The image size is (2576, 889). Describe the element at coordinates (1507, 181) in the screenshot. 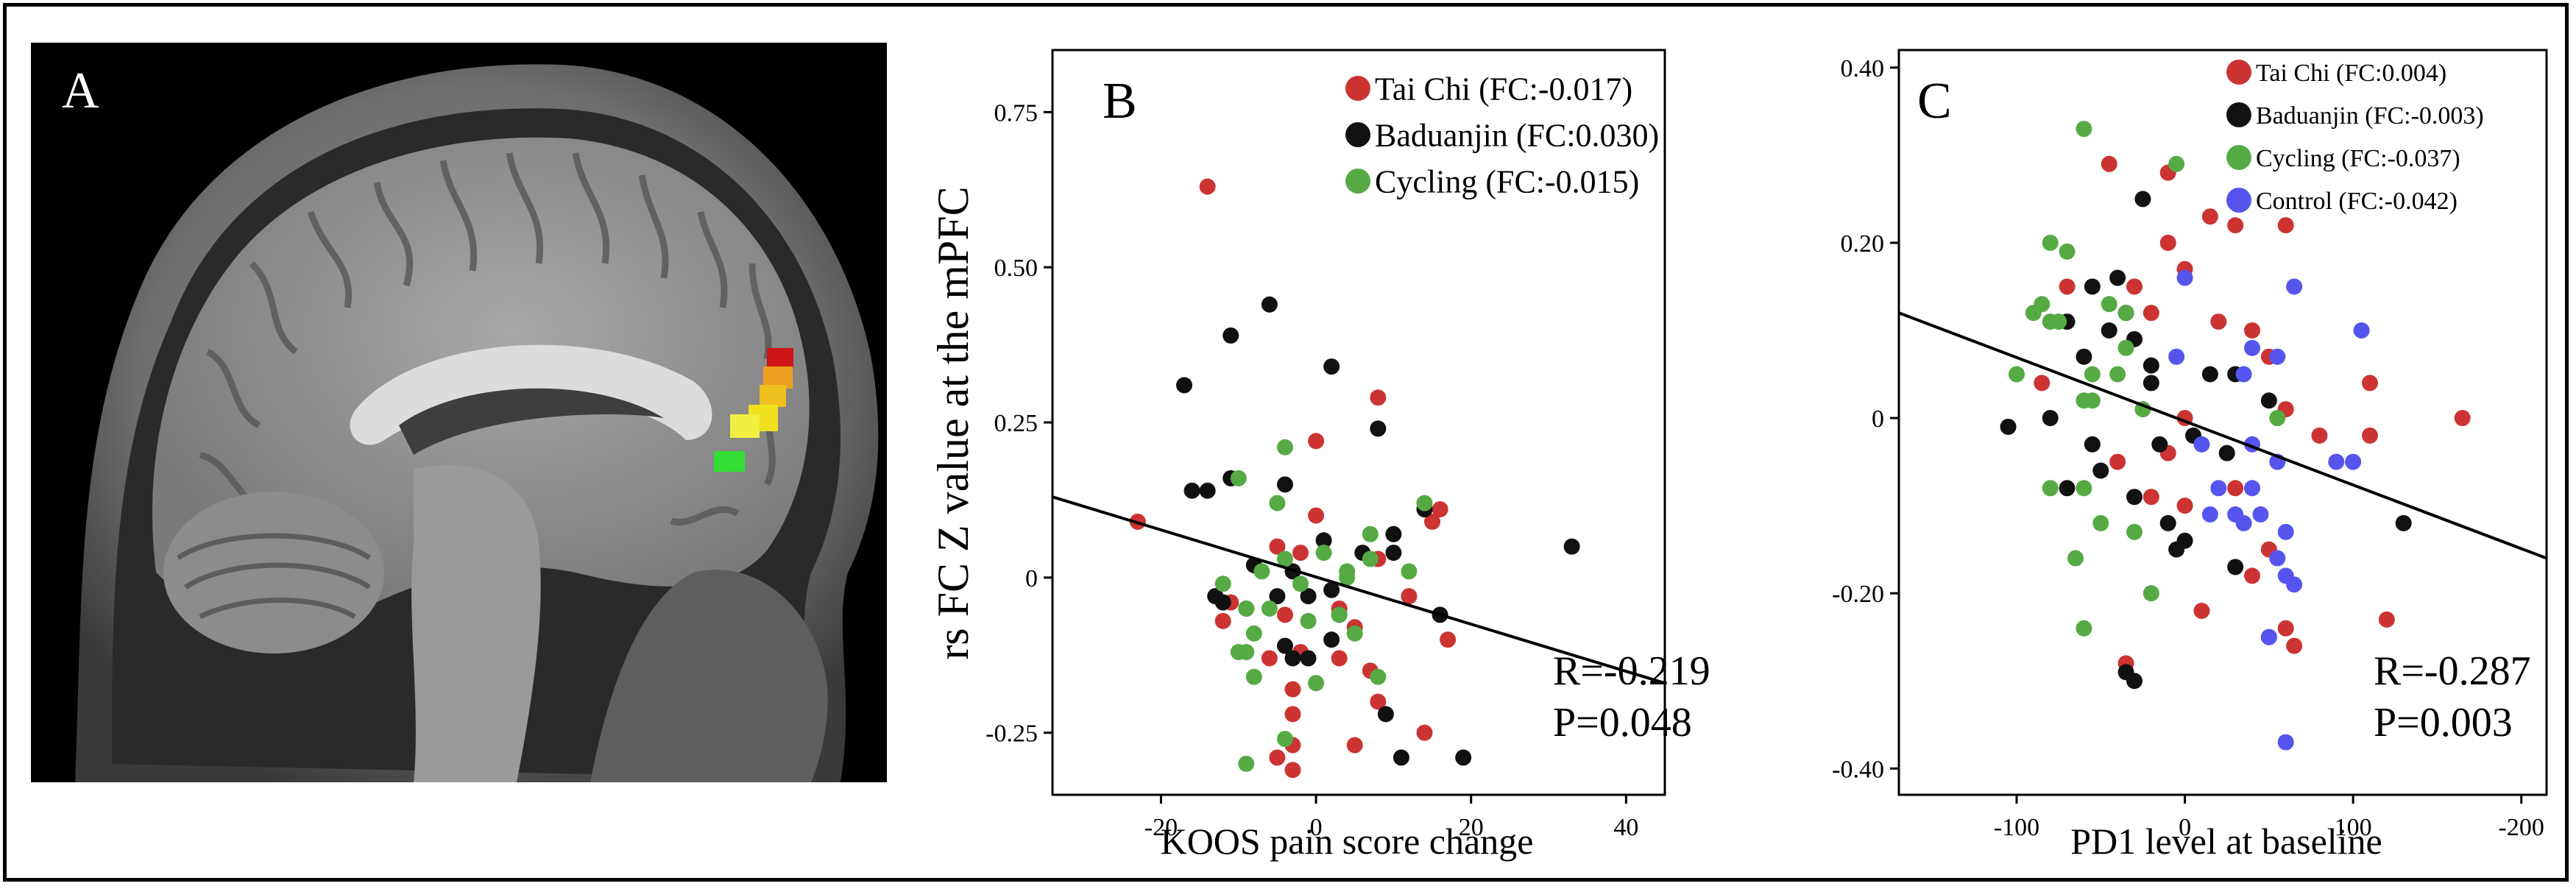

I see `panel-b-legend-text-cycling: Cycling (FC:-0.015)` at that location.